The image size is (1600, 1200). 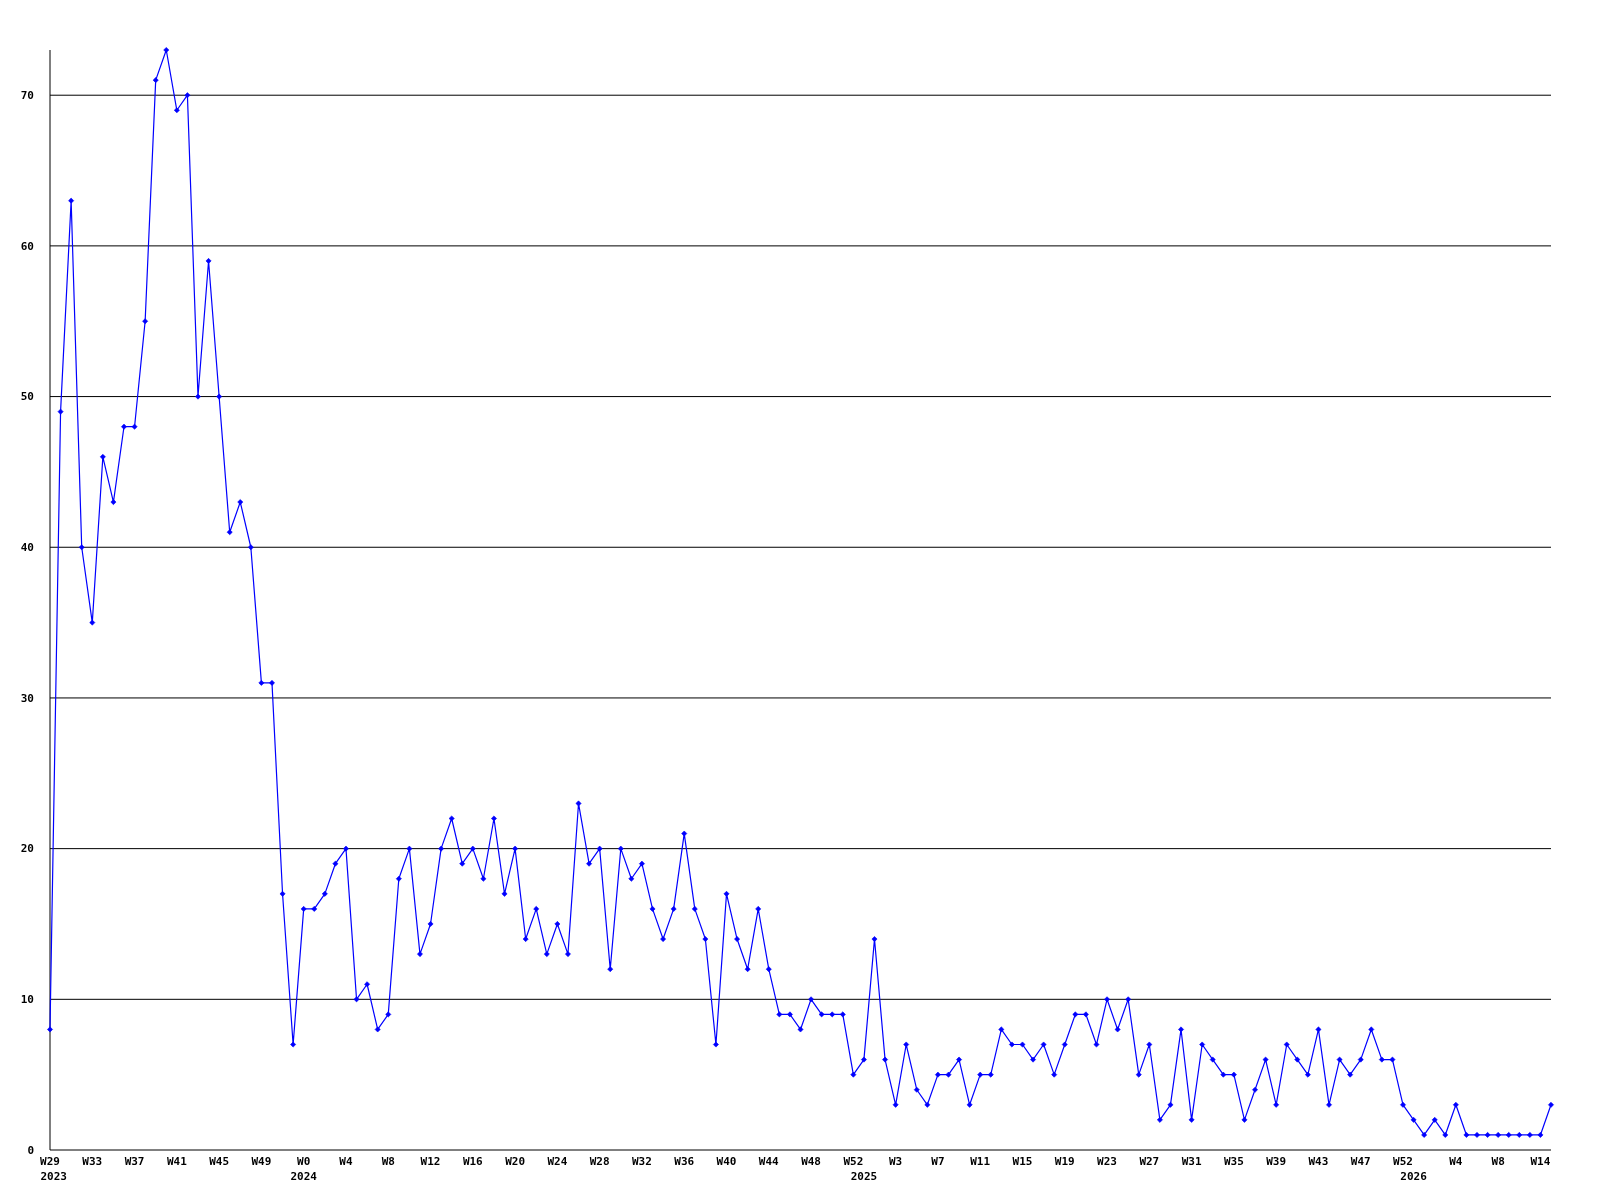 I want to click on x-tick-label: W0, so click(x=304, y=1161).